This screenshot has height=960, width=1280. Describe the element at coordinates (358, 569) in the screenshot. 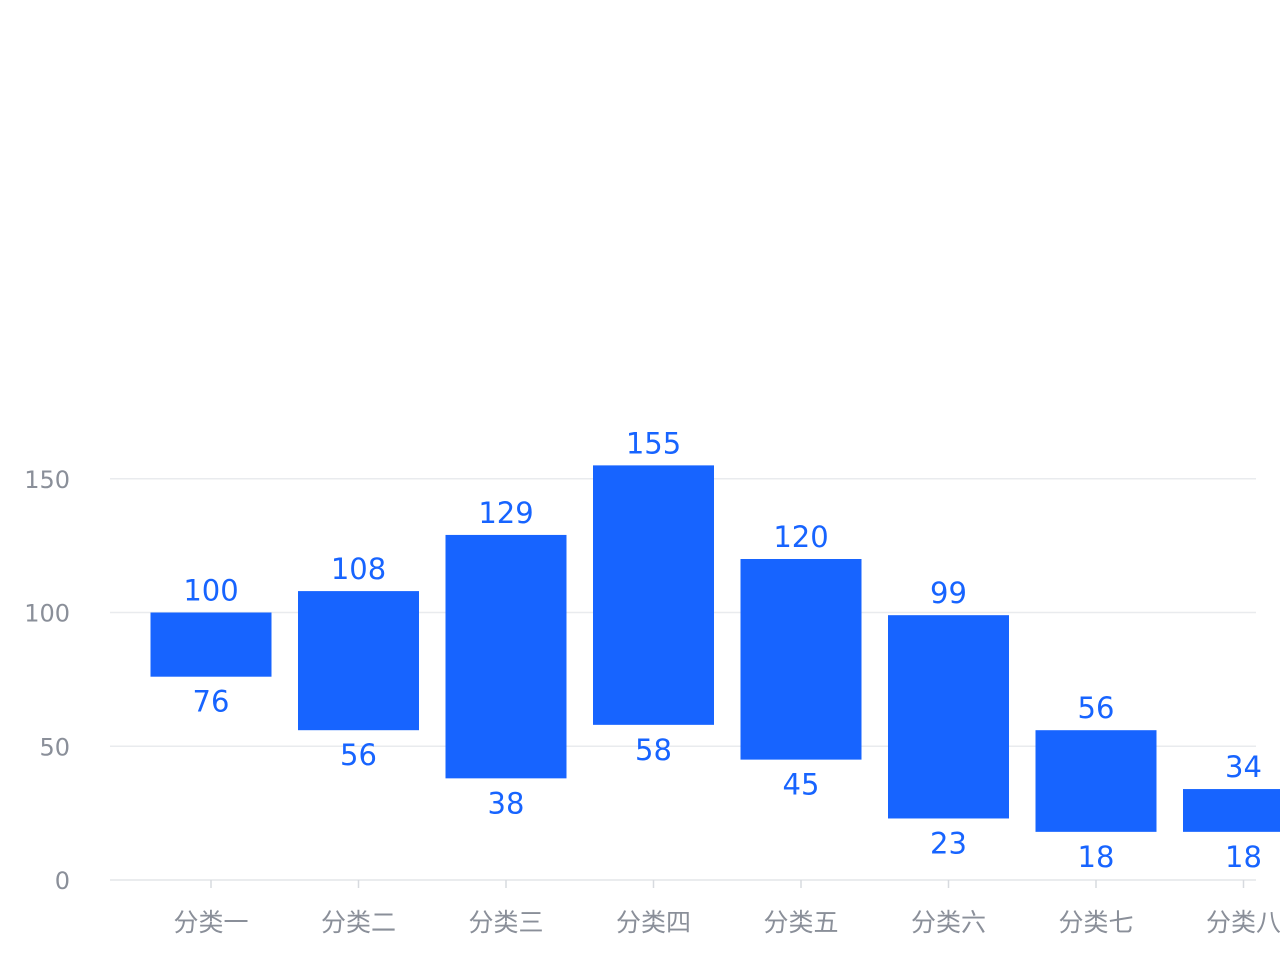

I see `bar-high-label-2: 108` at that location.